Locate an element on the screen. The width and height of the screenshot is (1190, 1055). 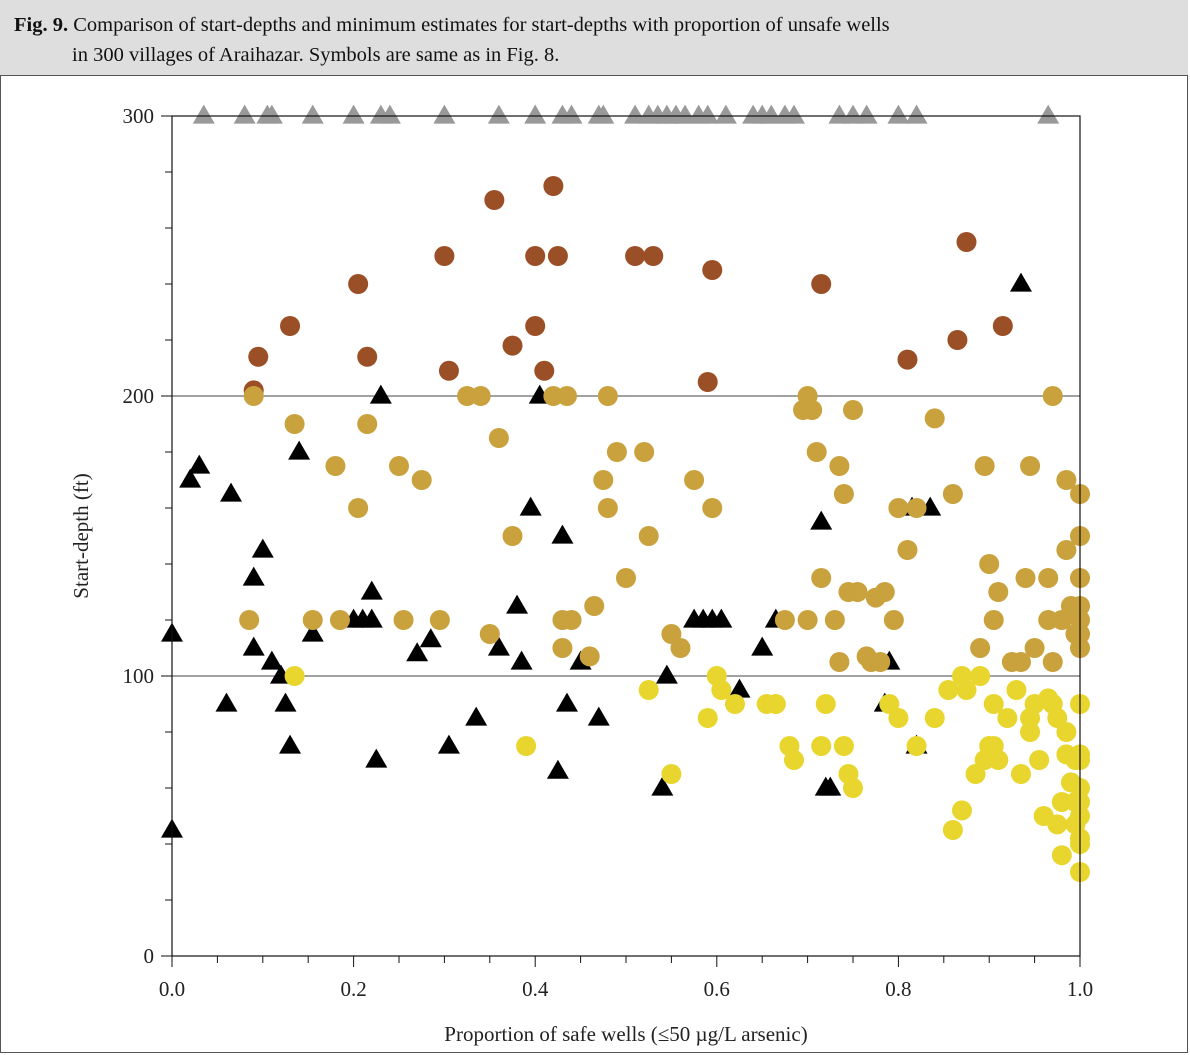
y-tick-label: 200 is located at coordinates (139, 396).